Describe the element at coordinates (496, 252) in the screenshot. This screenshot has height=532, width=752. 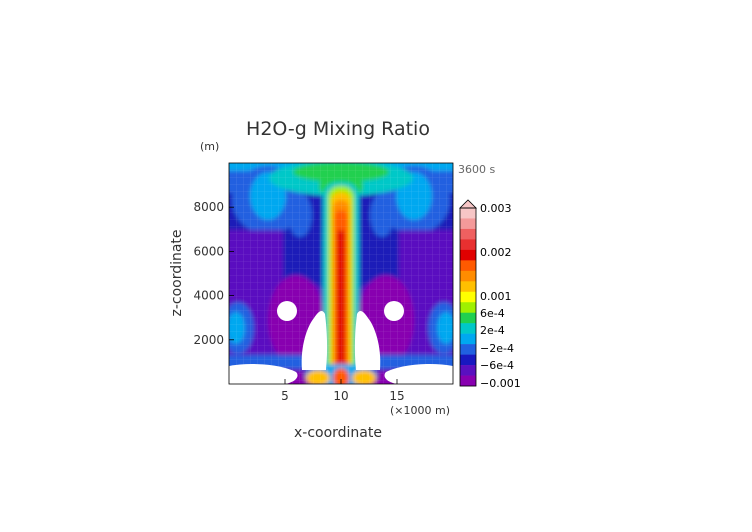
I see `colorbar-label: 0.002` at that location.